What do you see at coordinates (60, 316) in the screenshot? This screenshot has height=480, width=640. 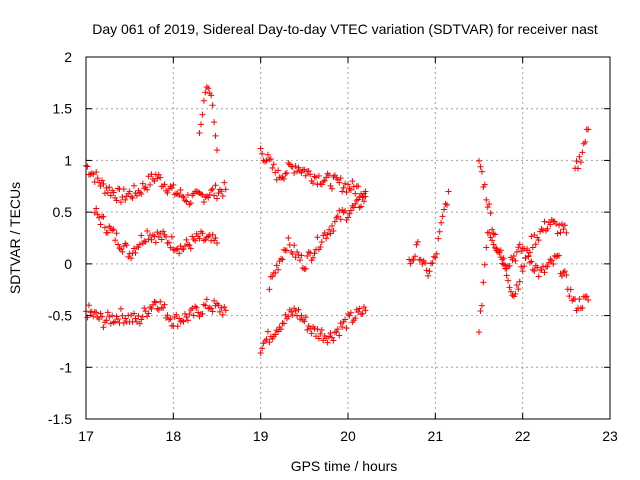 I see `y-tick-label: -0.5` at bounding box center [60, 316].